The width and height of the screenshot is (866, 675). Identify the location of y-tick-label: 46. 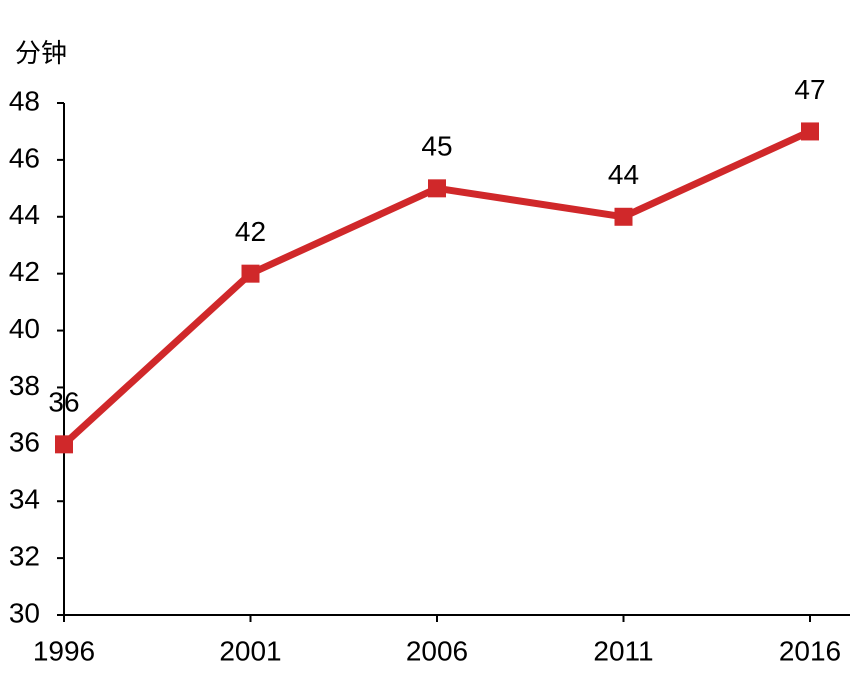
(24, 157).